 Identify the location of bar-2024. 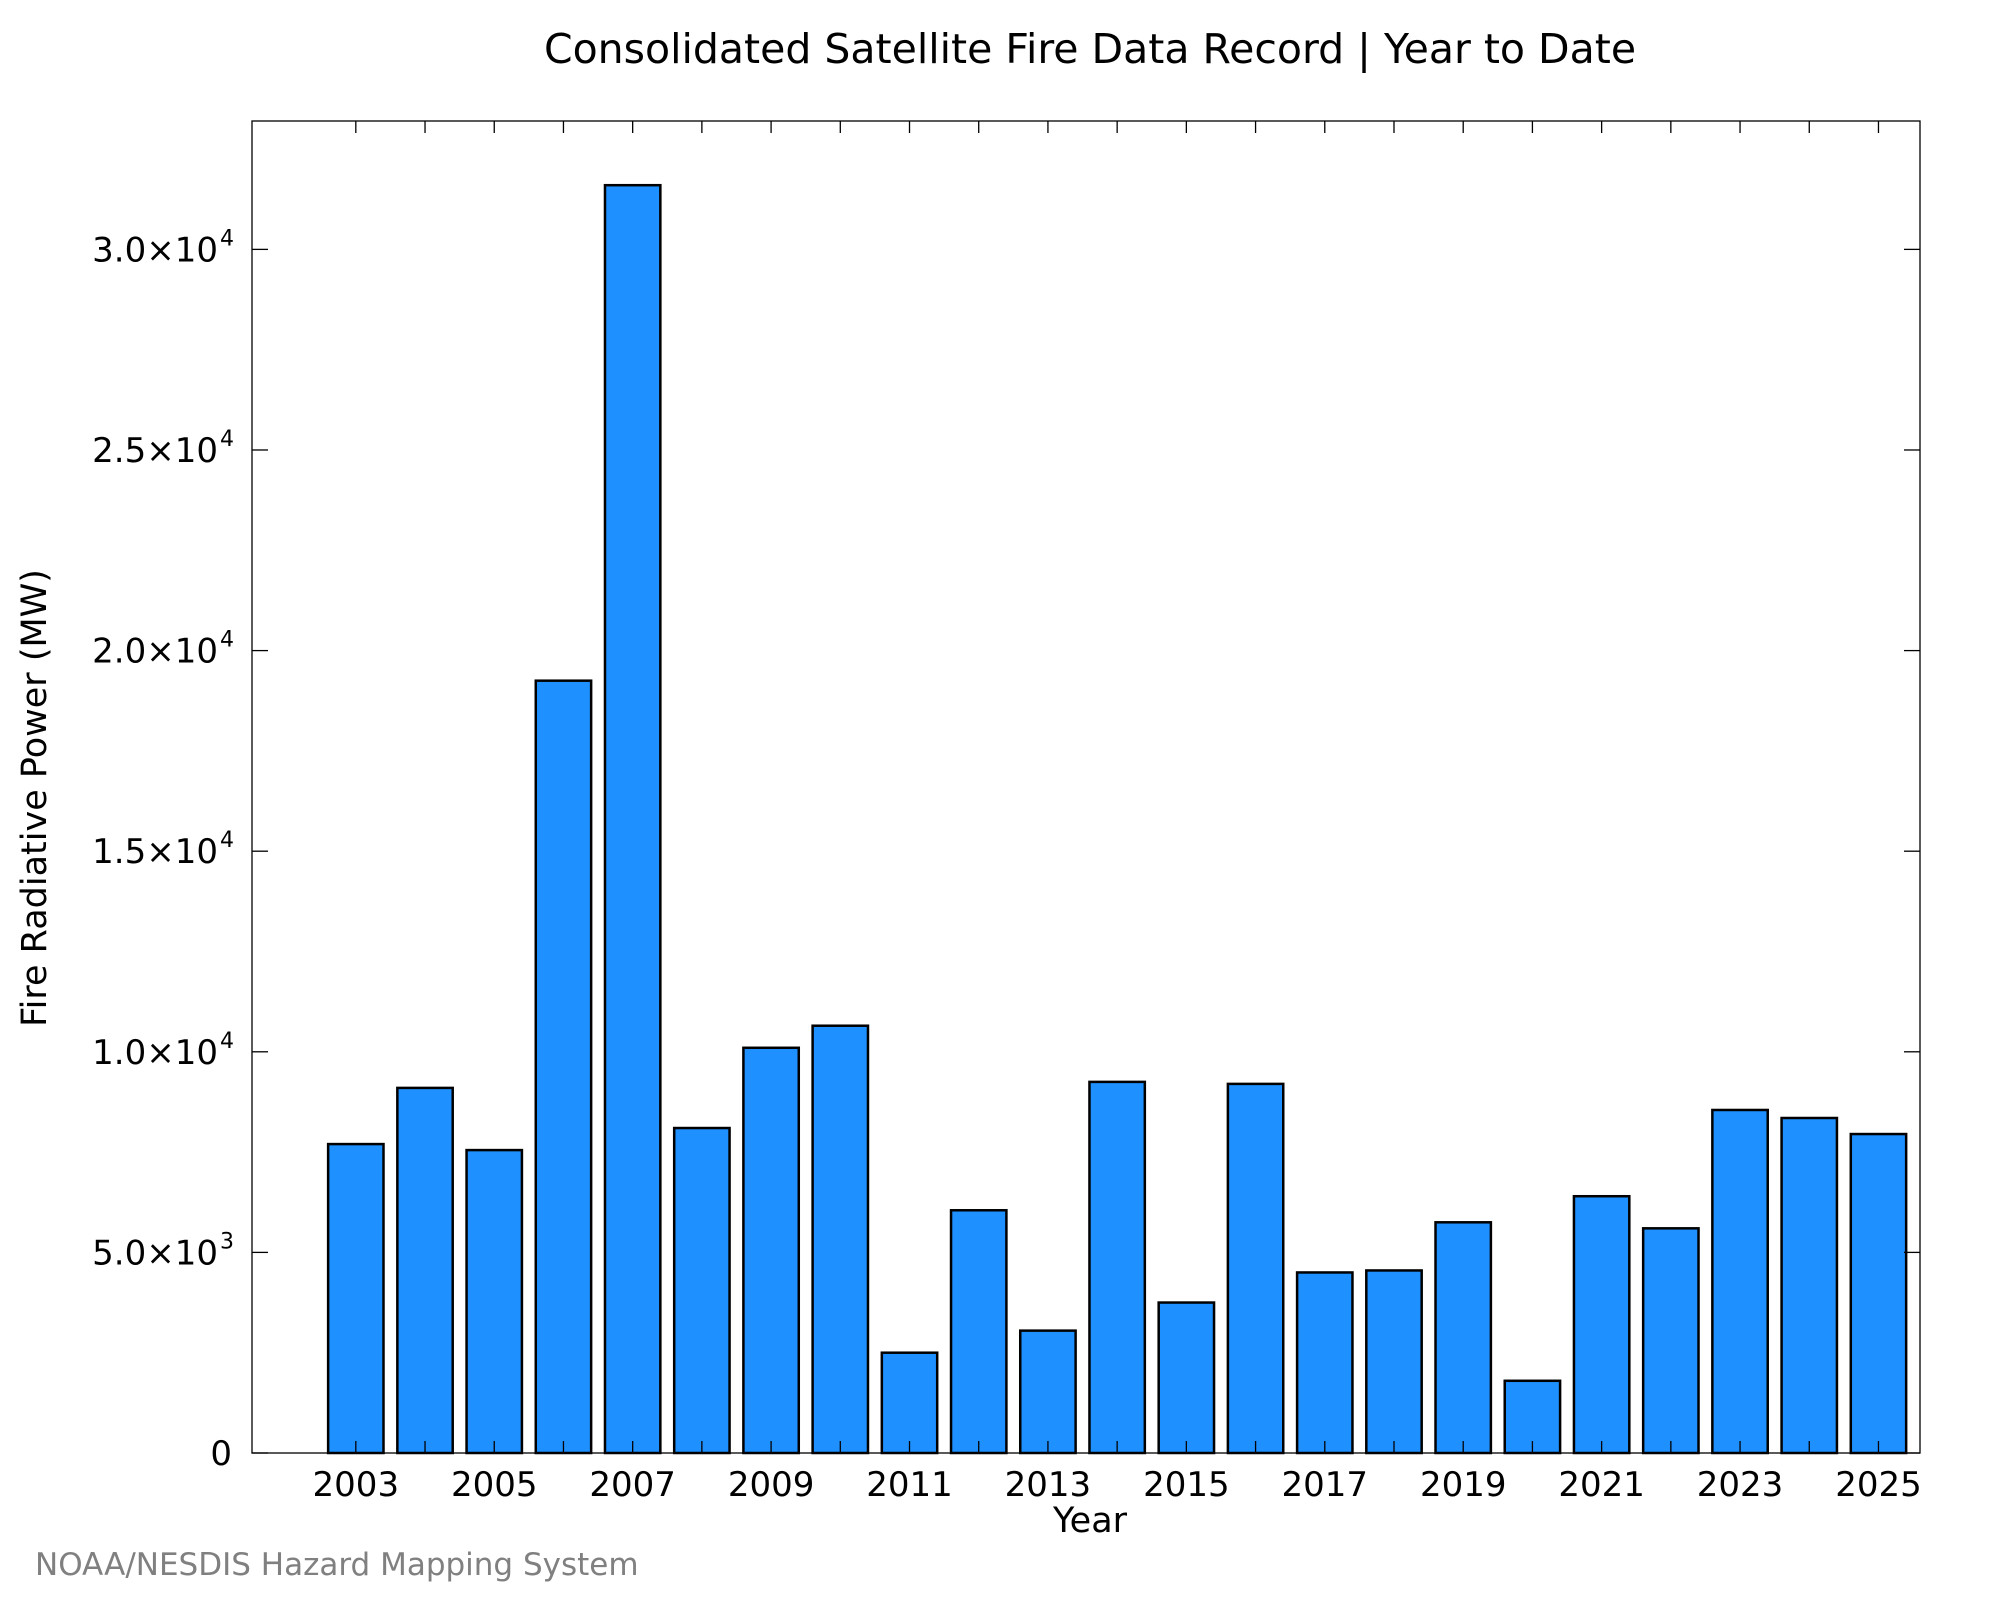
(1809, 1285).